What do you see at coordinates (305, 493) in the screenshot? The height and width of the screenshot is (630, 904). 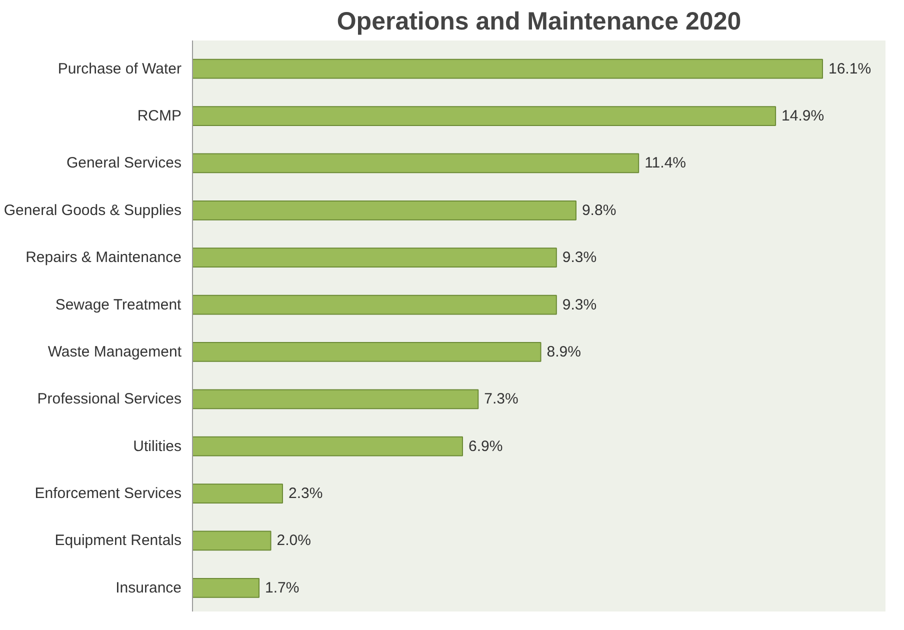 I see `data-label: 2.3%` at bounding box center [305, 493].